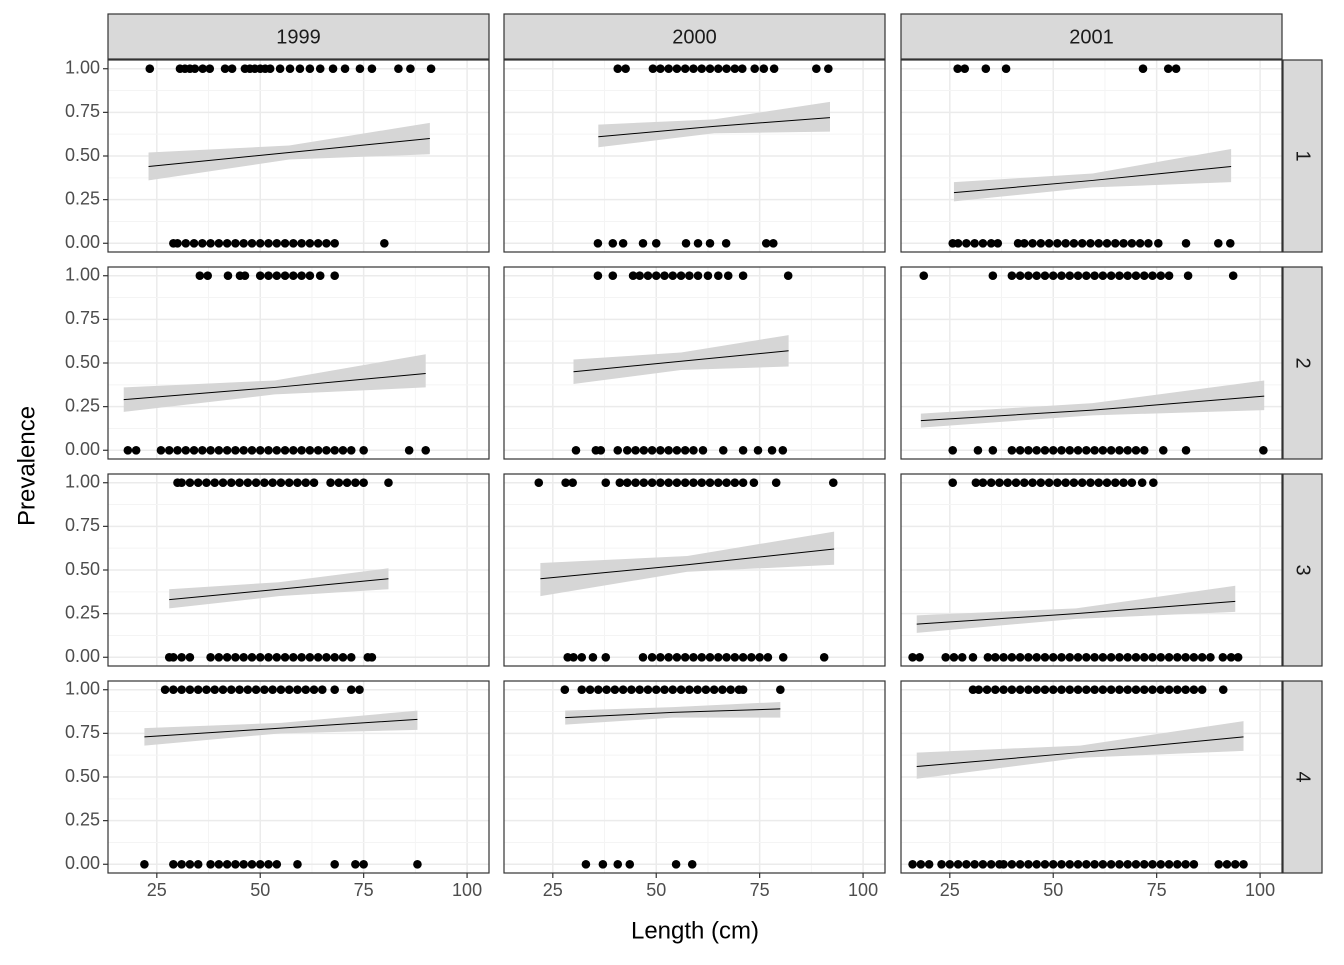  What do you see at coordinates (26, 466) in the screenshot?
I see `y-axis-title: Prevalence` at bounding box center [26, 466].